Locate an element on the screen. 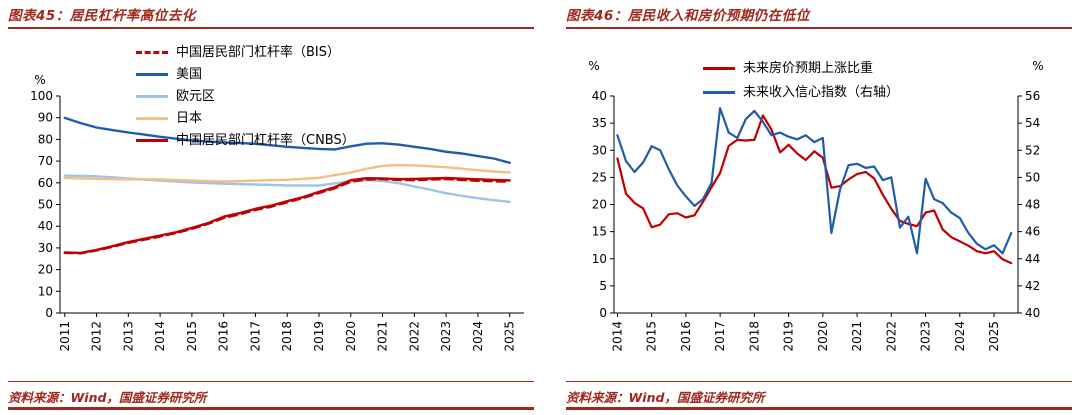  figure-46-title: 图表46：居民收入和房价预期仍在低位 is located at coordinates (688, 16).